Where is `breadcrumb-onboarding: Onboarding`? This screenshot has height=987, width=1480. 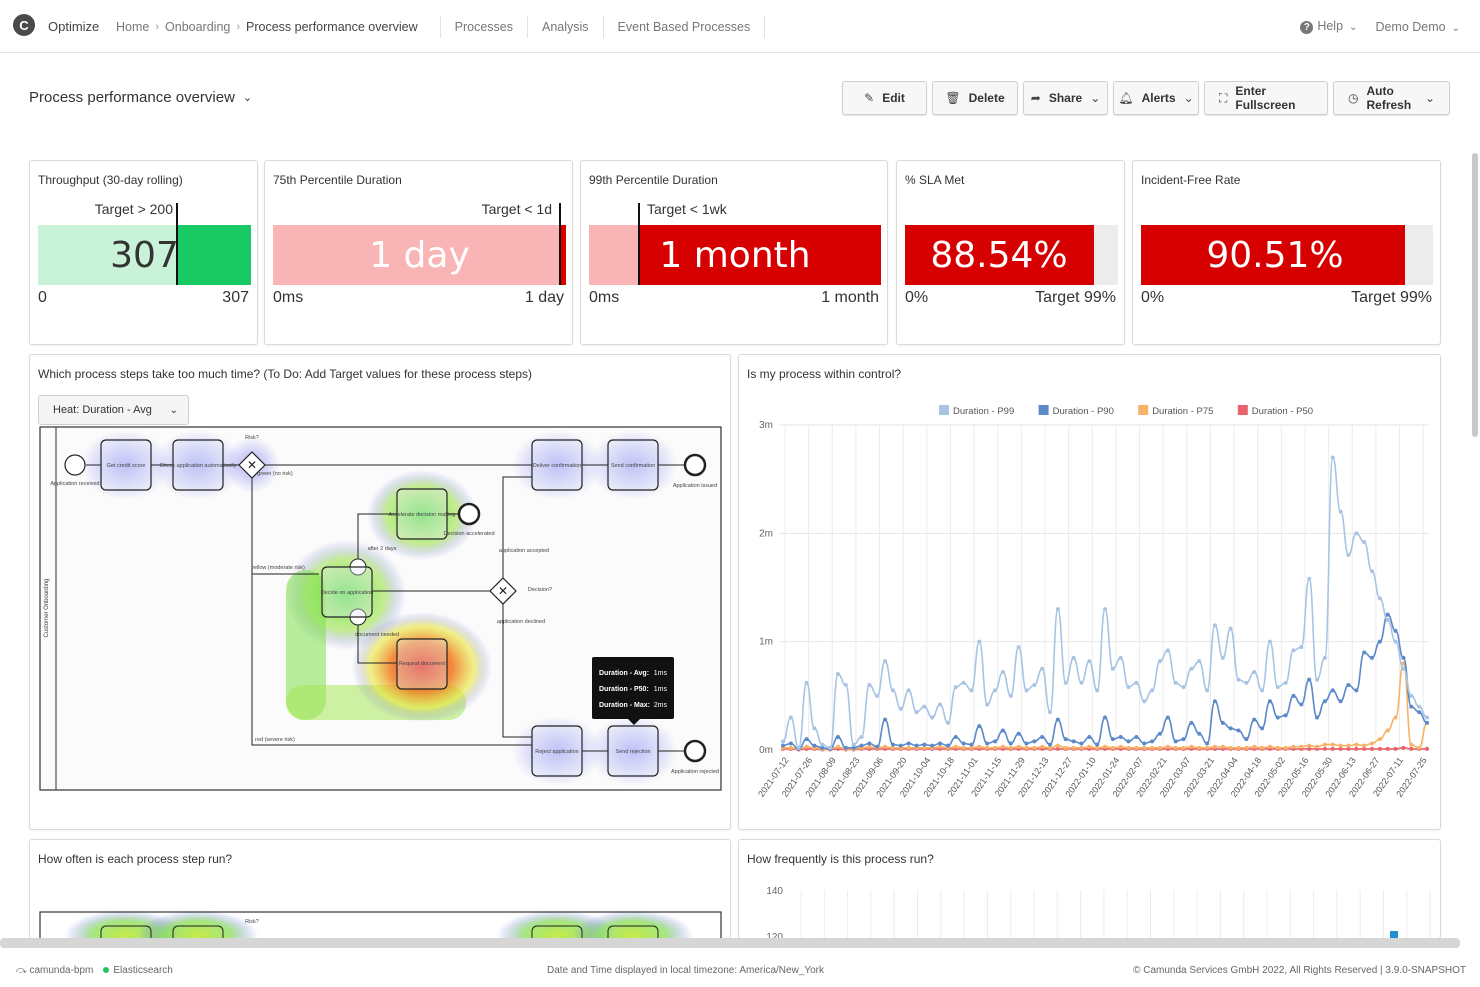 breadcrumb-onboarding: Onboarding is located at coordinates (198, 26).